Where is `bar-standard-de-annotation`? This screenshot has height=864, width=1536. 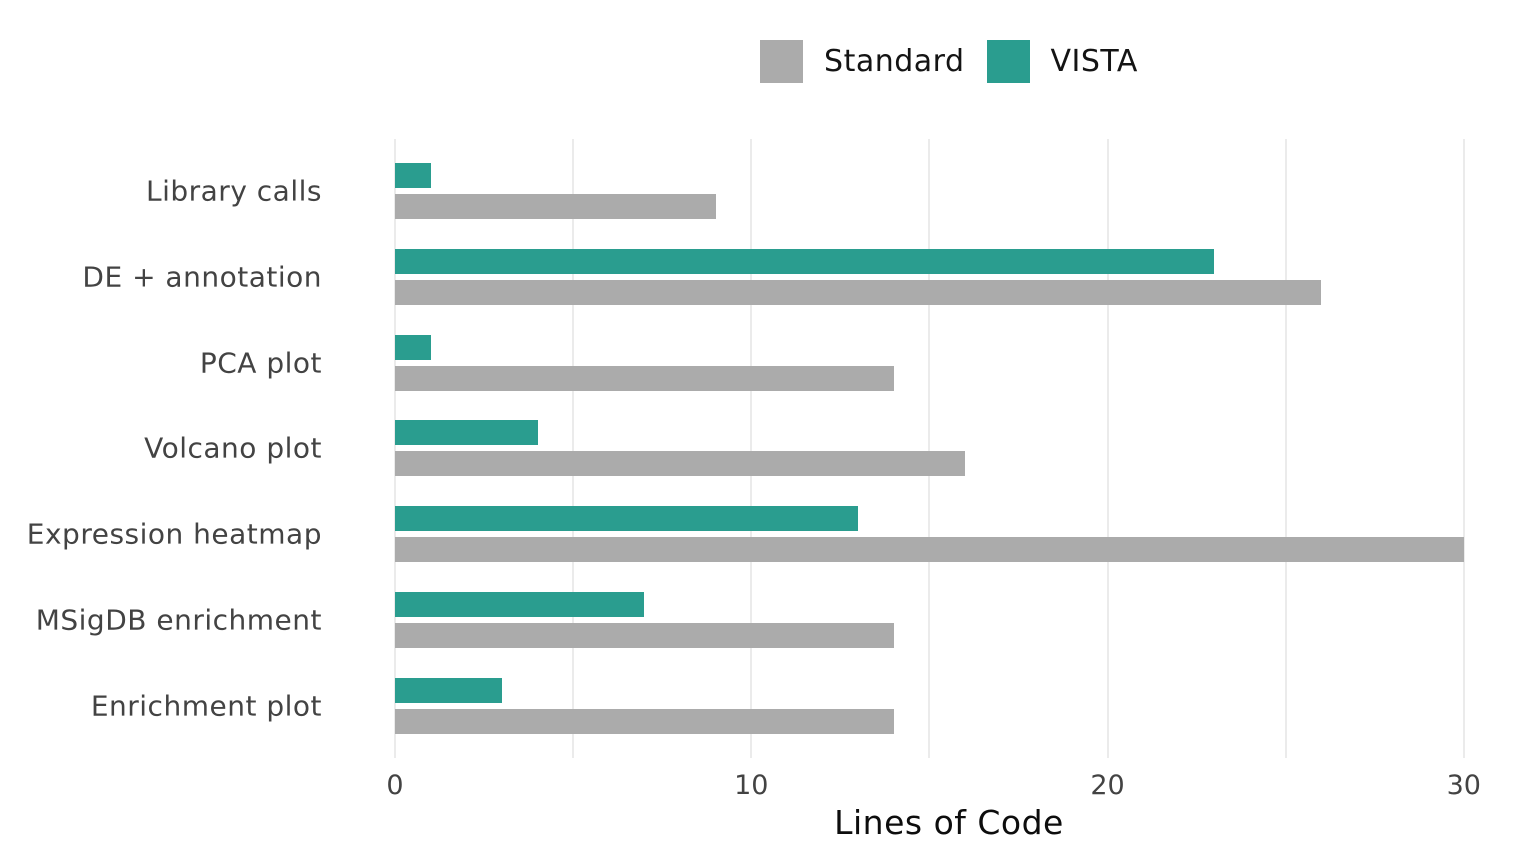
bar-standard-de-annotation is located at coordinates (858, 292).